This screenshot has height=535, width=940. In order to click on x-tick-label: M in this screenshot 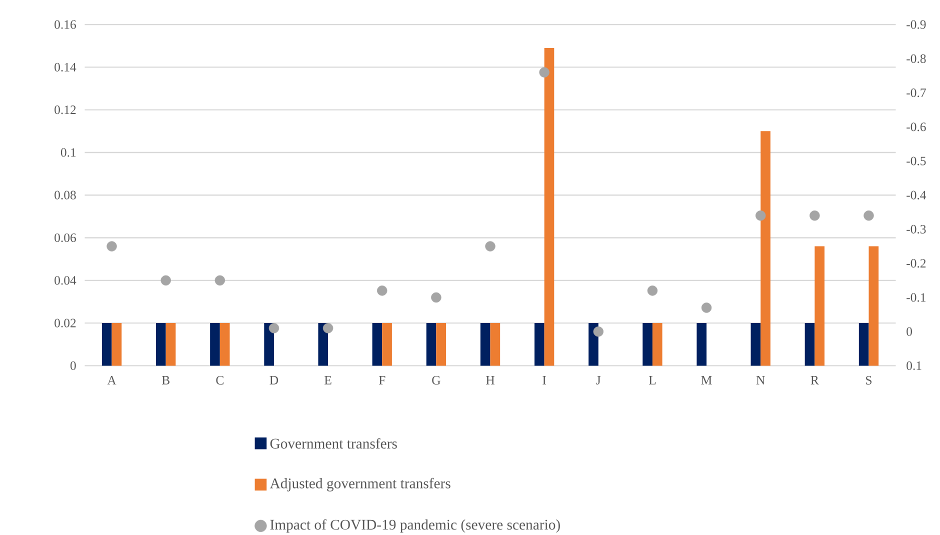, I will do `click(706, 380)`.